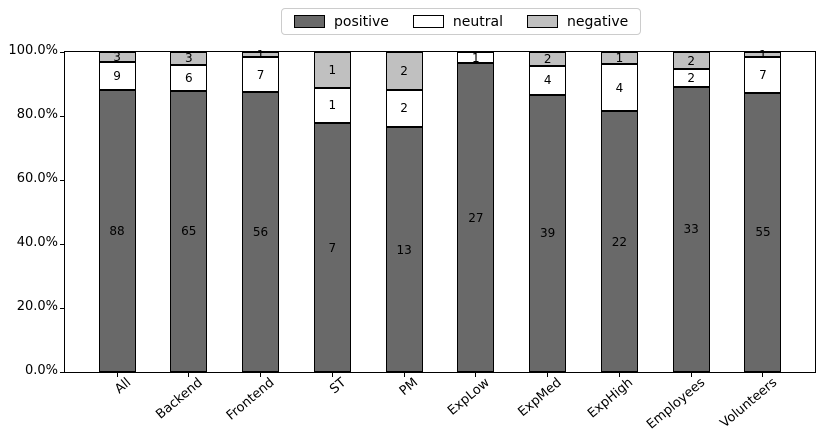  I want to click on segment-positive: 22, so click(619, 241).